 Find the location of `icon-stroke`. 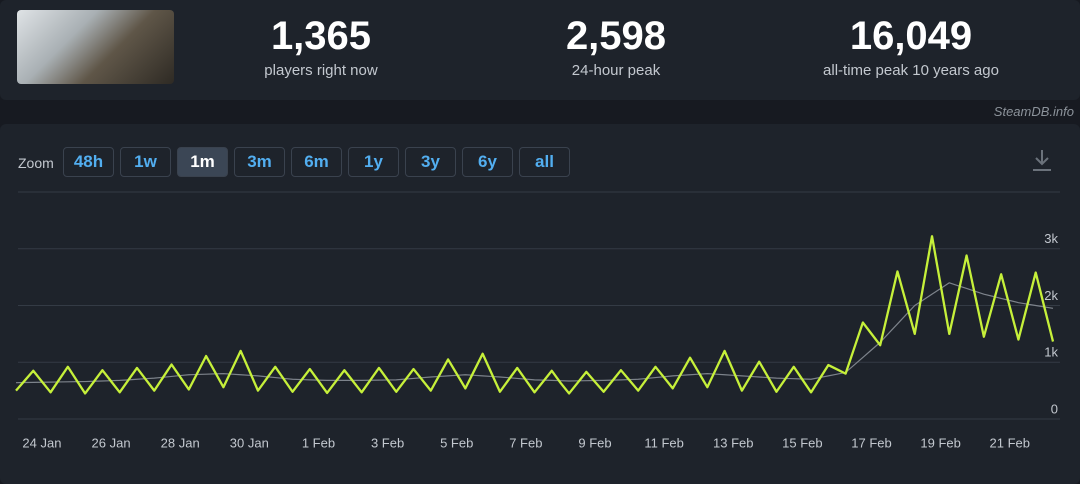

icon-stroke is located at coordinates (1042, 161).